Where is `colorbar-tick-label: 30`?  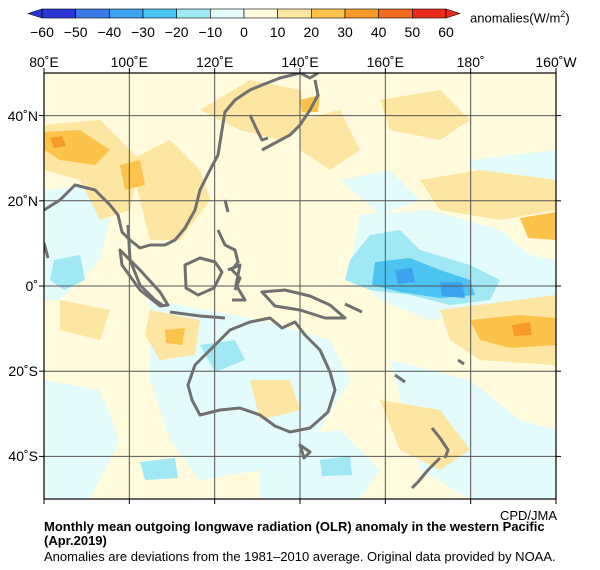
colorbar-tick-label: 30 is located at coordinates (345, 32).